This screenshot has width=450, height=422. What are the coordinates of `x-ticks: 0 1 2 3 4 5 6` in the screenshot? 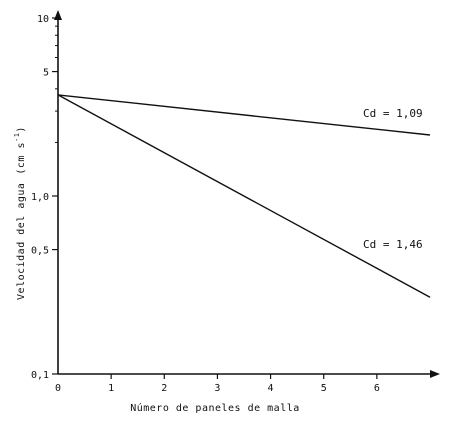 It's located at (217, 384).